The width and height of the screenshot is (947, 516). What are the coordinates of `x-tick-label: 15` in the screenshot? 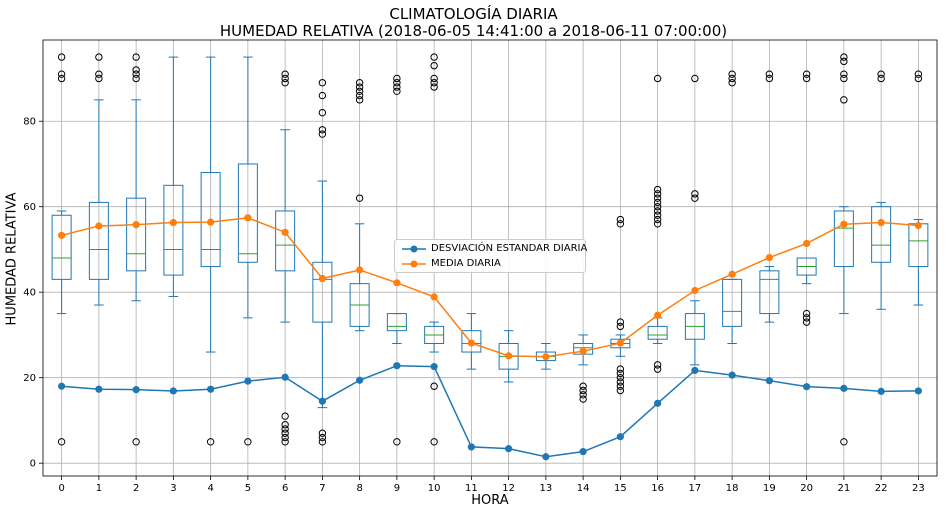 It's located at (620, 488).